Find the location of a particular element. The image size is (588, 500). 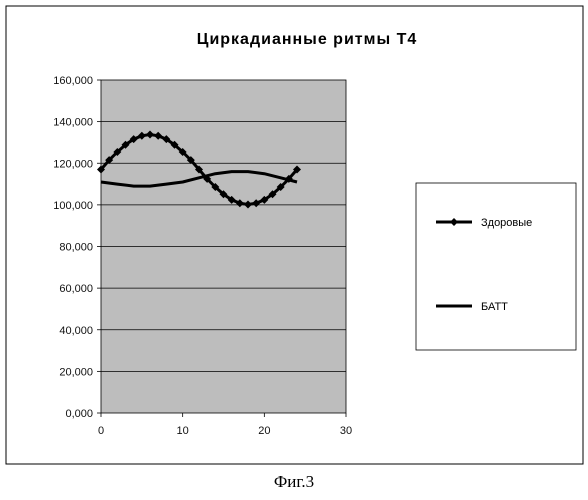

y-tick-label: 80,000 is located at coordinates (76, 248).